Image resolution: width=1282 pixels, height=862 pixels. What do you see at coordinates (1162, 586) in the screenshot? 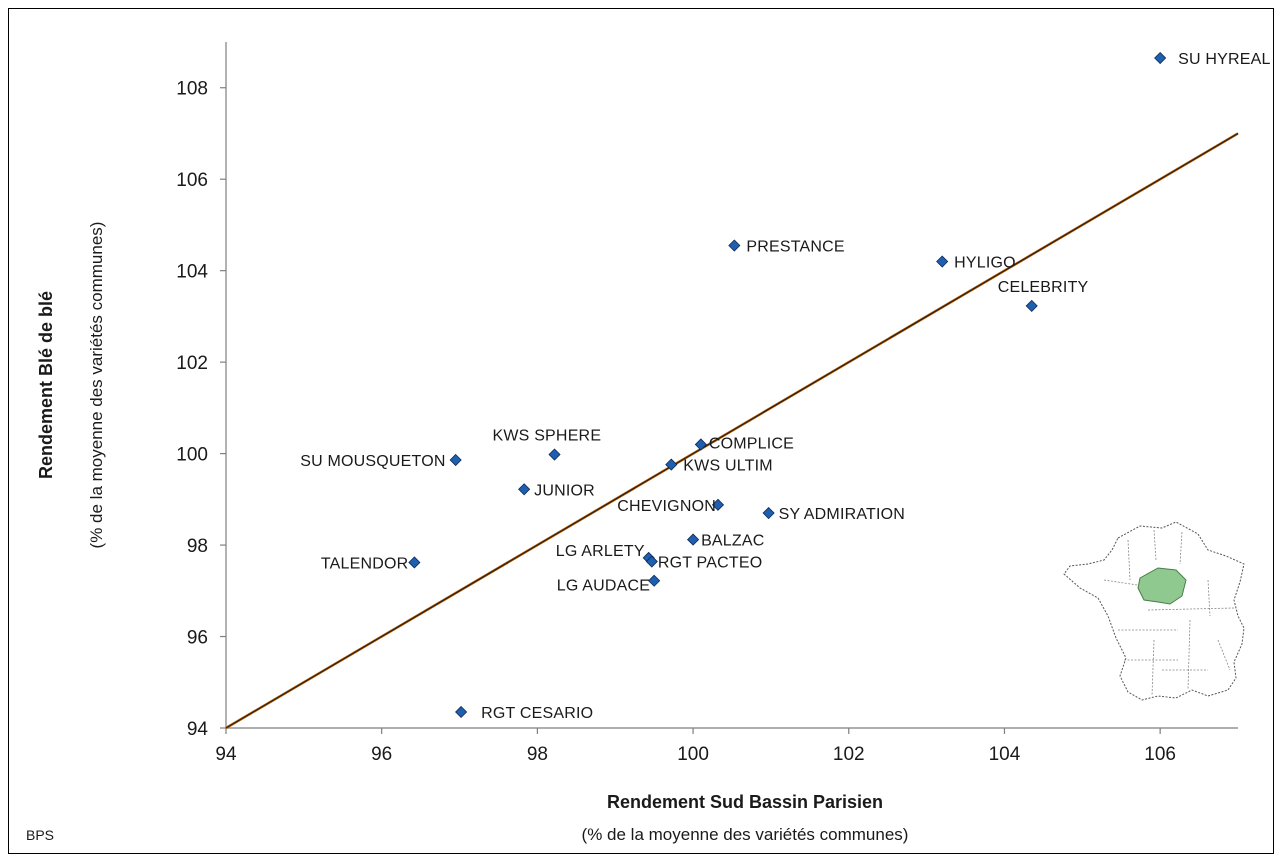
I see `sud-bassin-parisien-region` at bounding box center [1162, 586].